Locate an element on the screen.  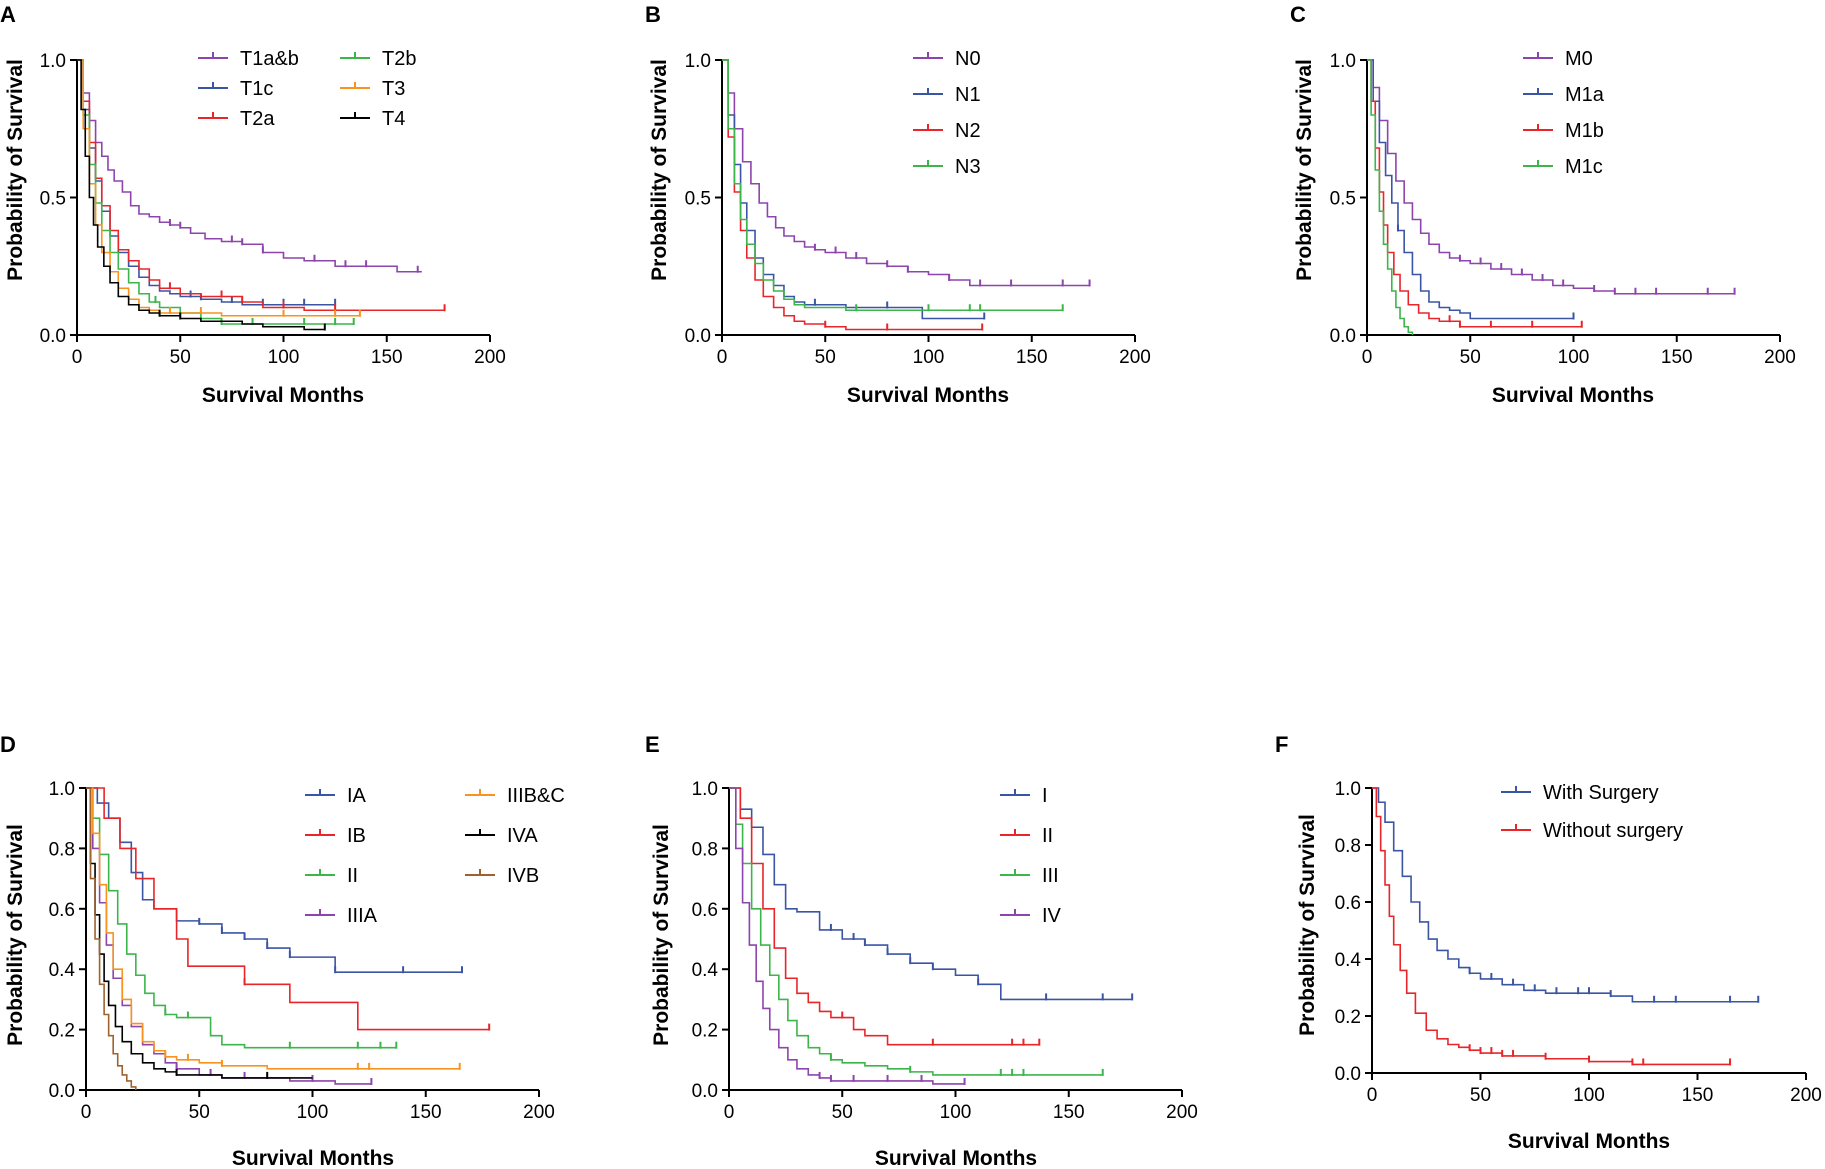
panel-letter: A is located at coordinates (8, 14).